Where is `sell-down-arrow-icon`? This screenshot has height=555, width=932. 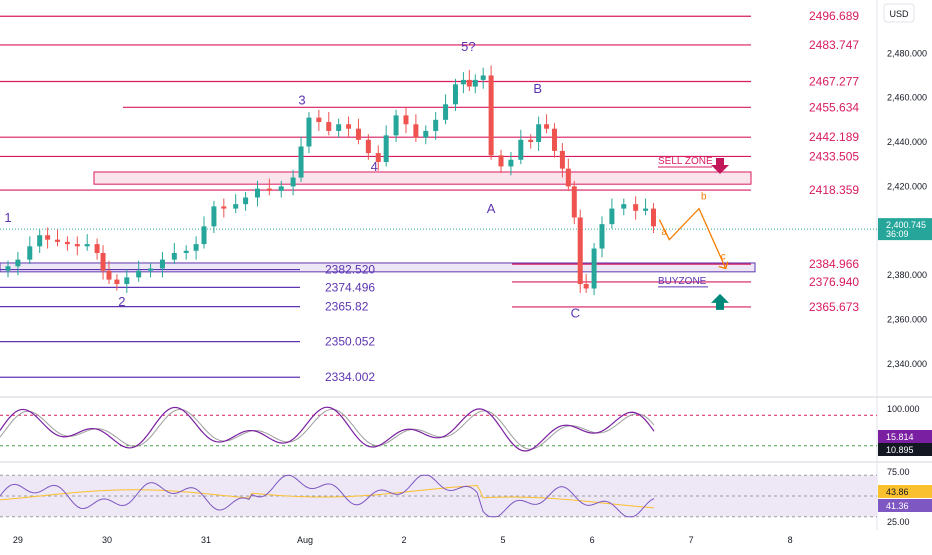 sell-down-arrow-icon is located at coordinates (720, 165).